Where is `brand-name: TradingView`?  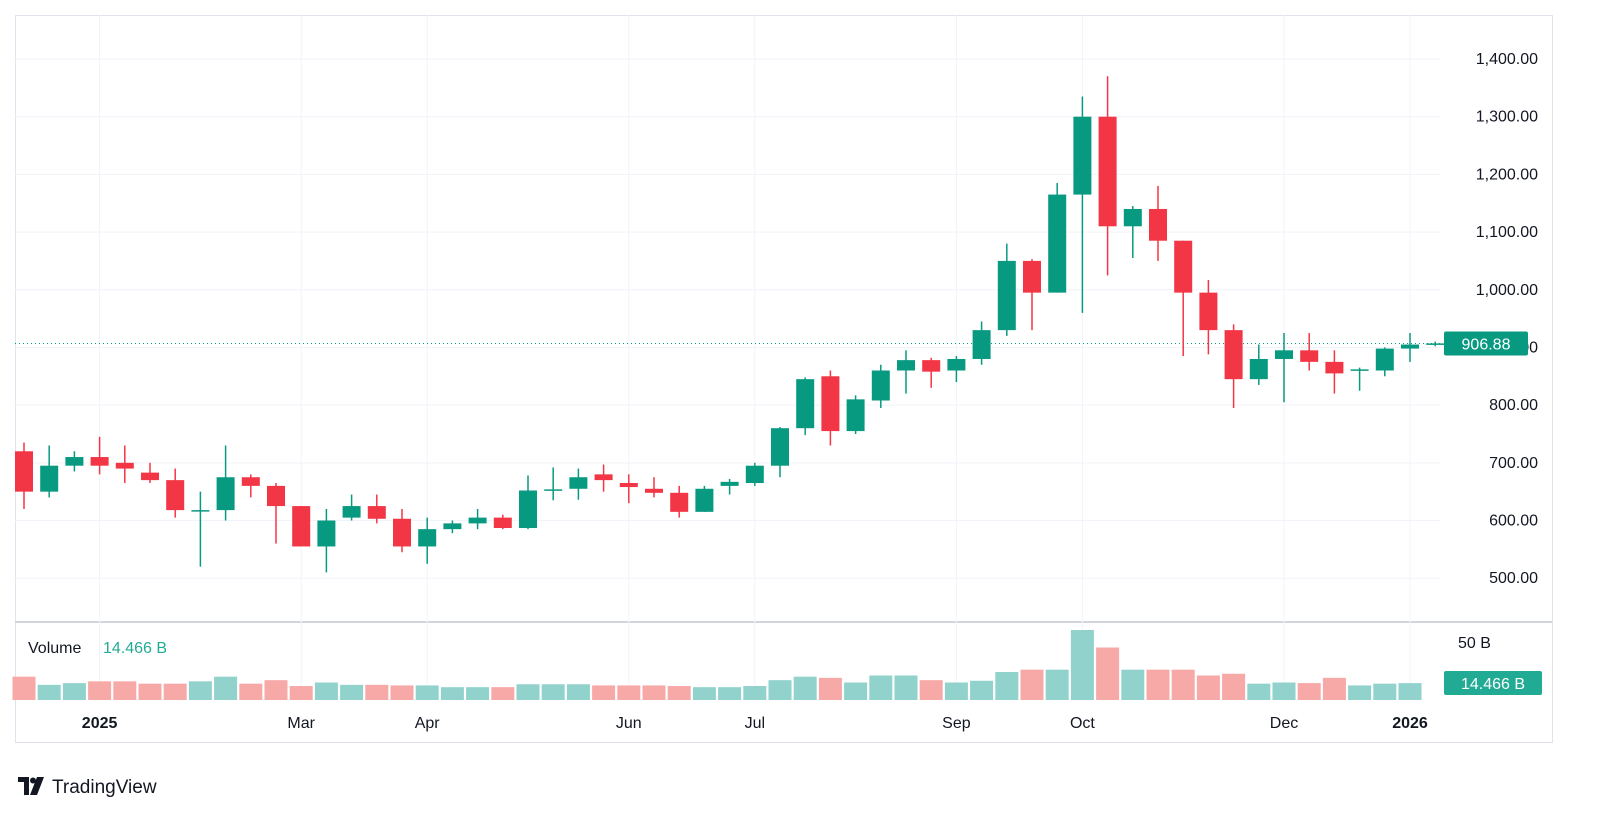 brand-name: TradingView is located at coordinates (104, 787).